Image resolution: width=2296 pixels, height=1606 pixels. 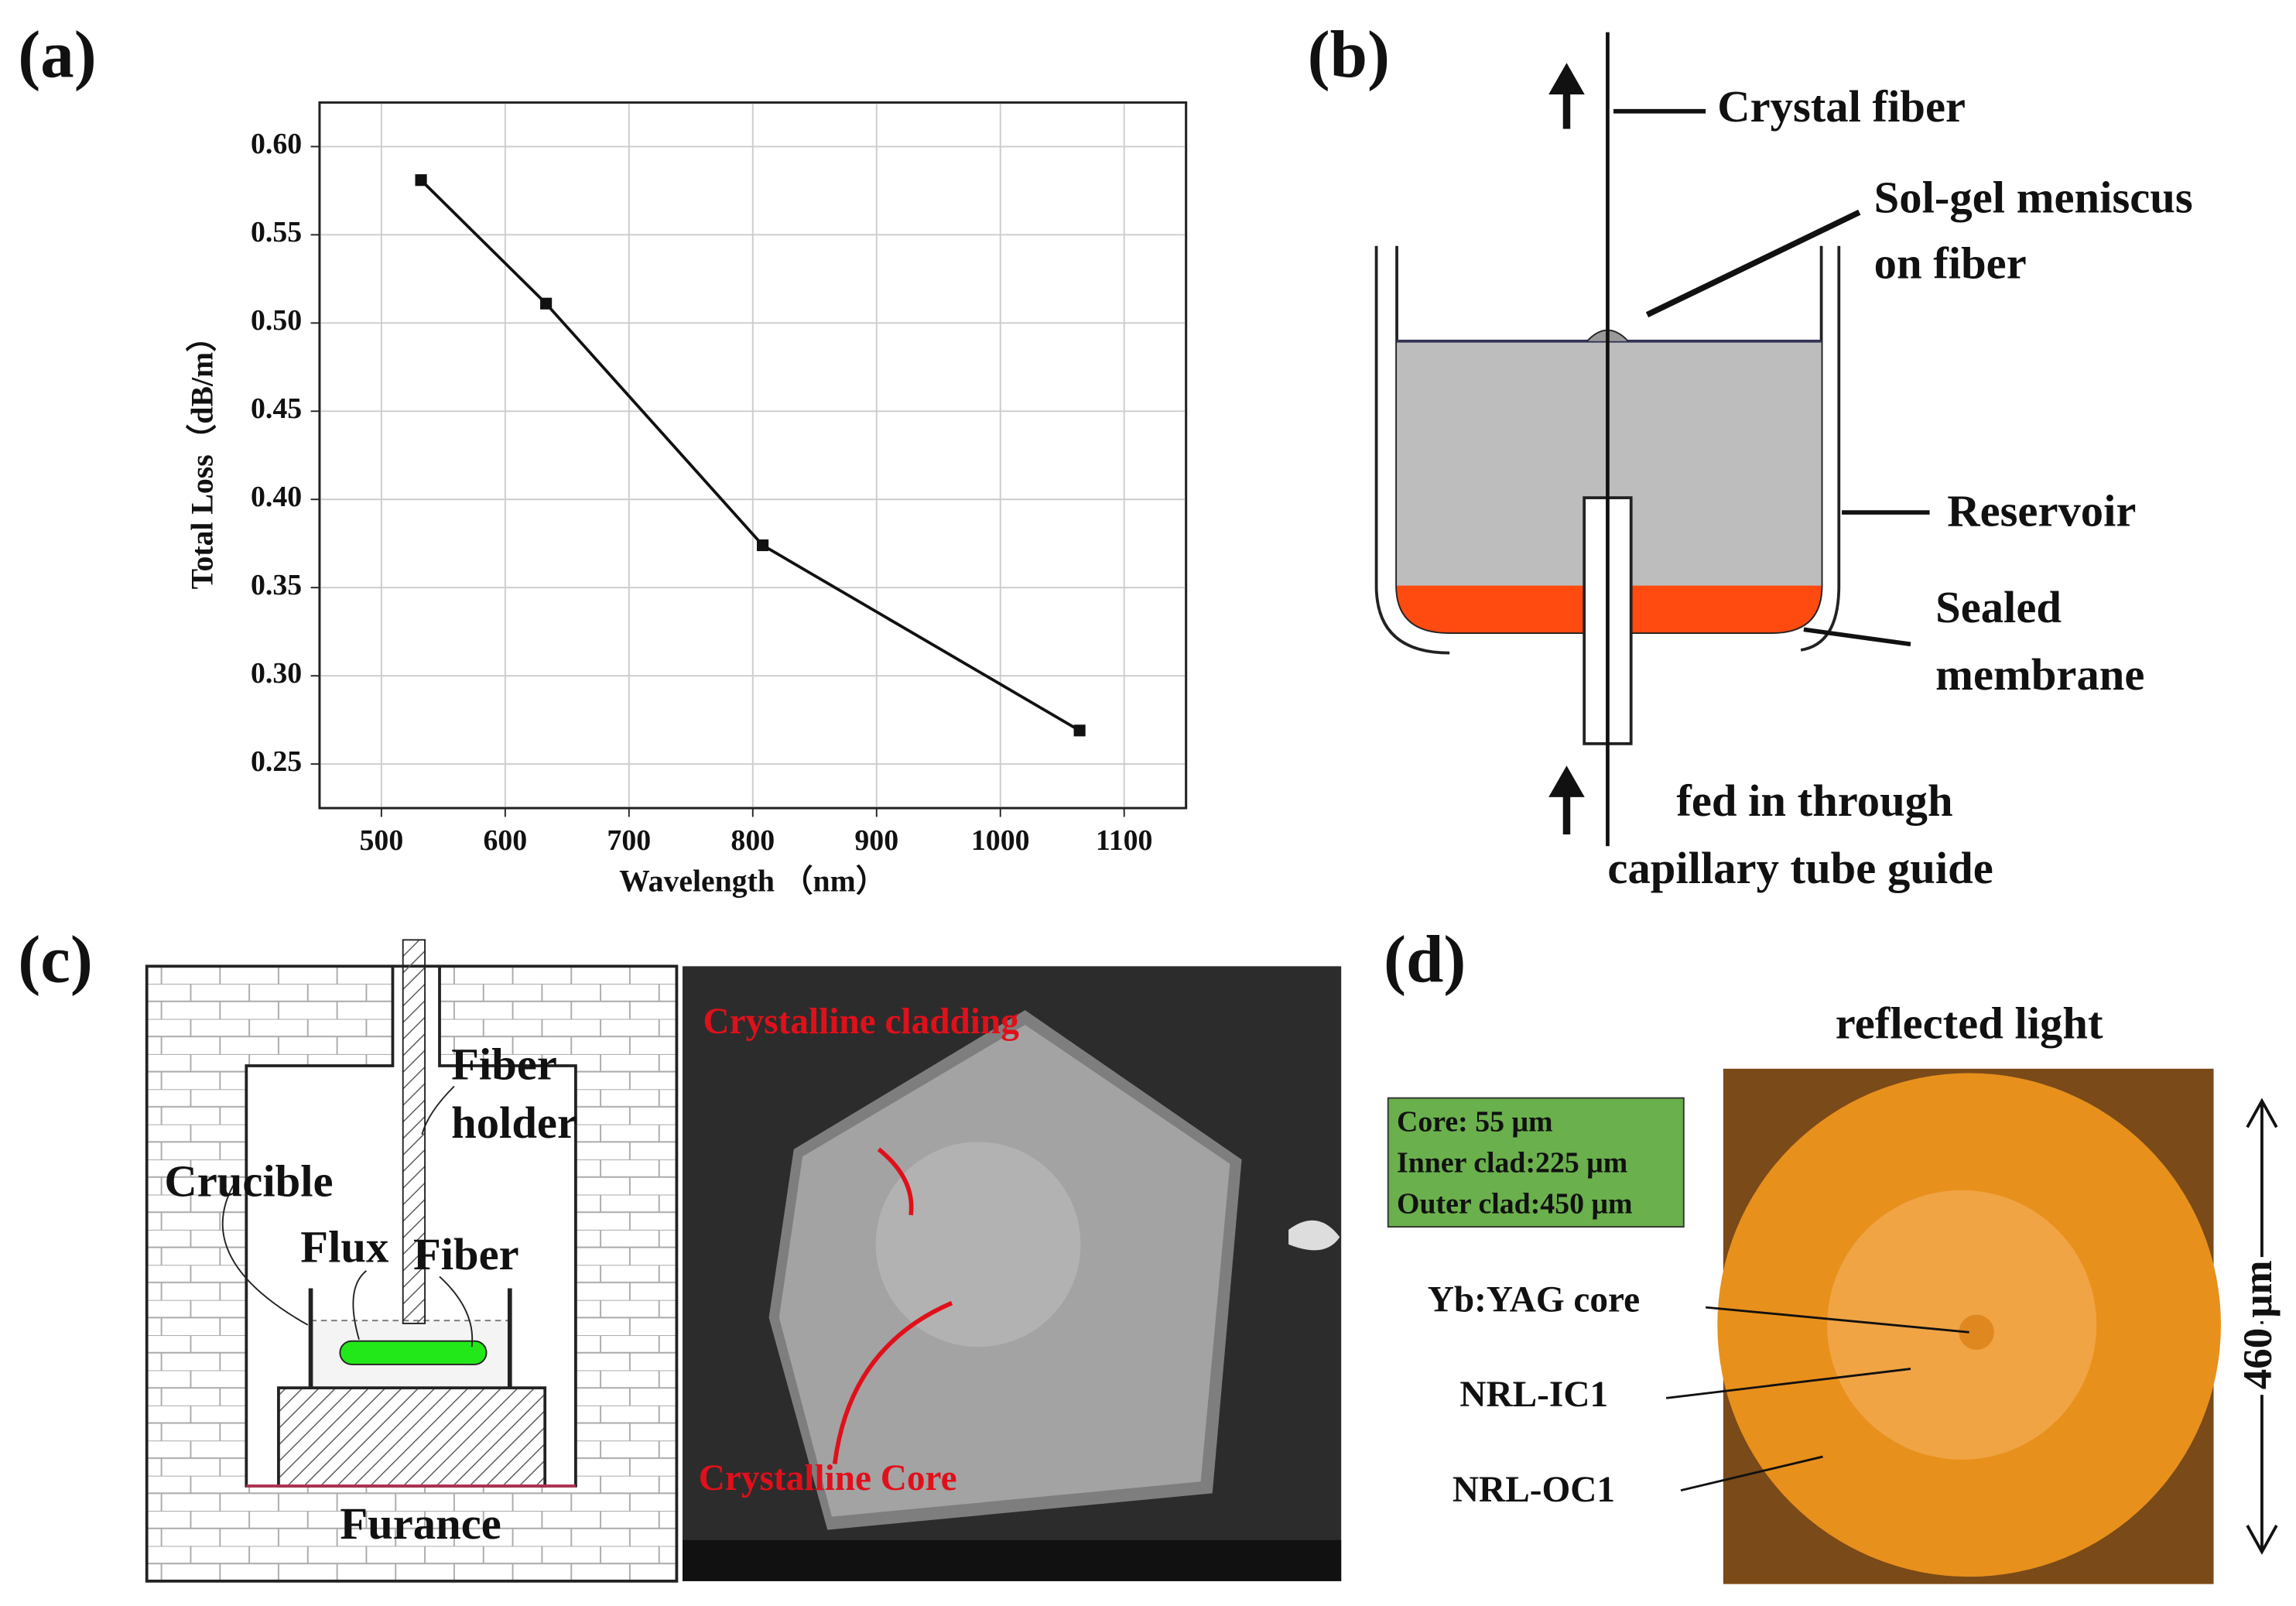 What do you see at coordinates (1800, 868) in the screenshot?
I see `label: capillary tube guide` at bounding box center [1800, 868].